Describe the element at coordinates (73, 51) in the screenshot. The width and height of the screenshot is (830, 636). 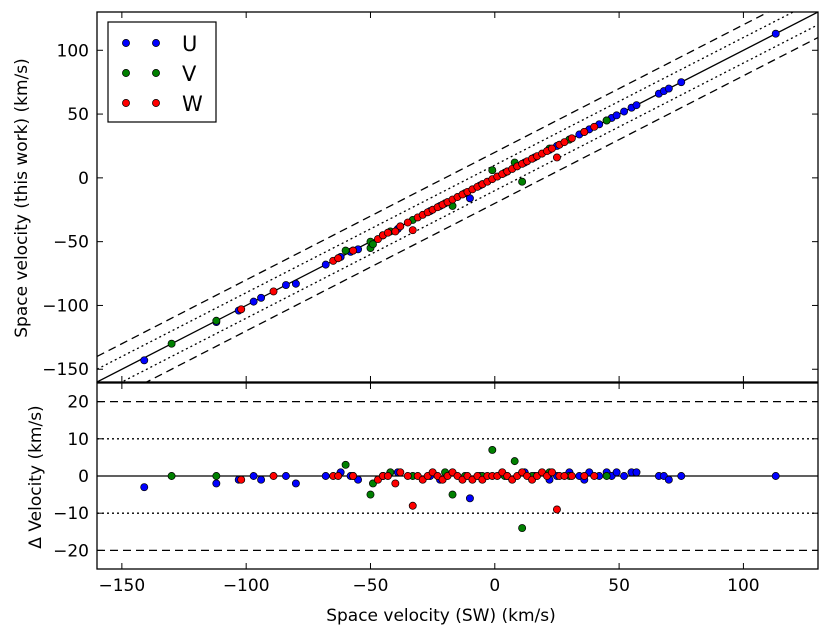
I see `top-ytick-label: 100` at that location.